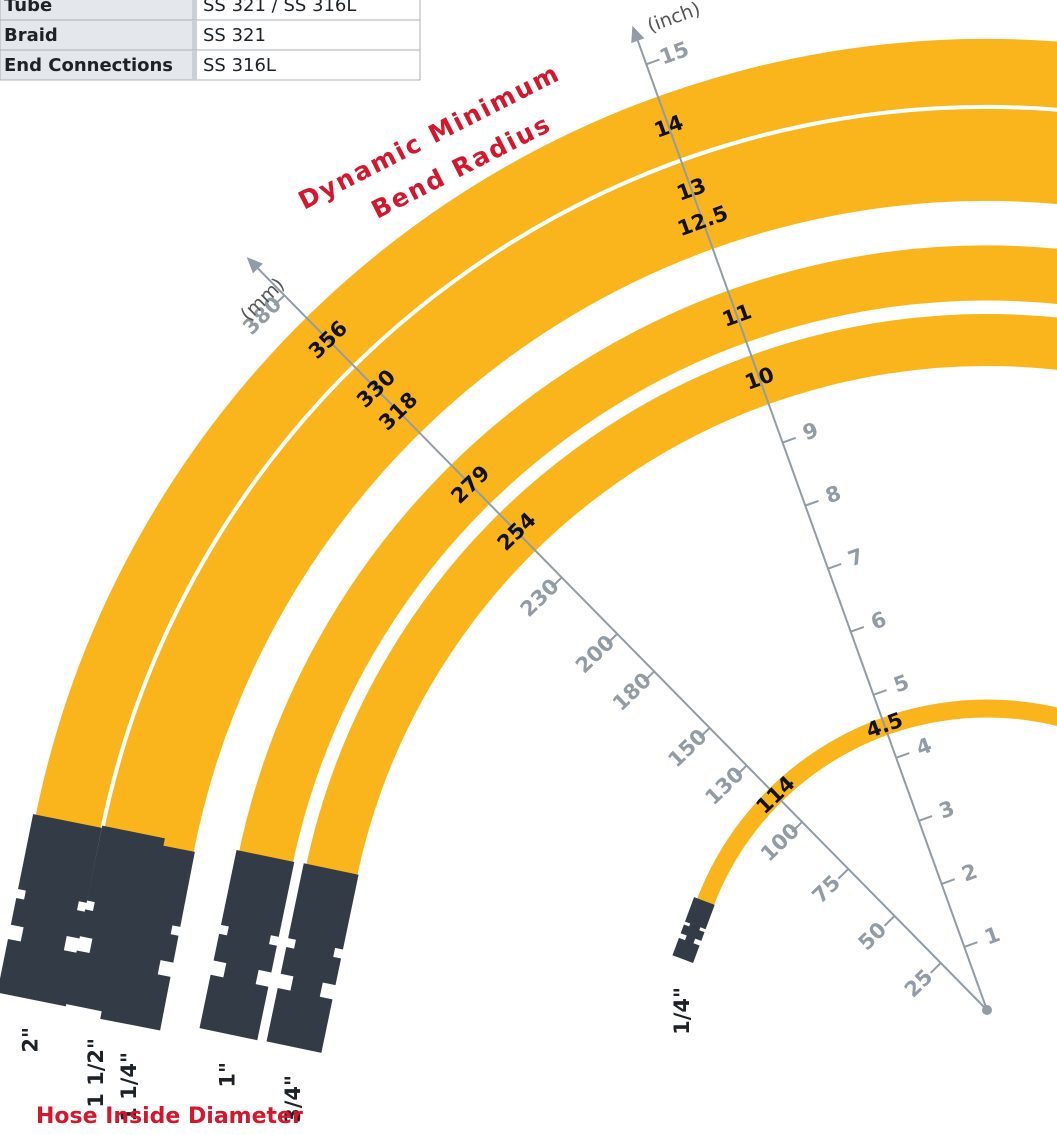 This screenshot has width=1057, height=1135. Describe the element at coordinates (279, 8) in the screenshot. I see `table-value: SS 321 / SS 316L` at that location.